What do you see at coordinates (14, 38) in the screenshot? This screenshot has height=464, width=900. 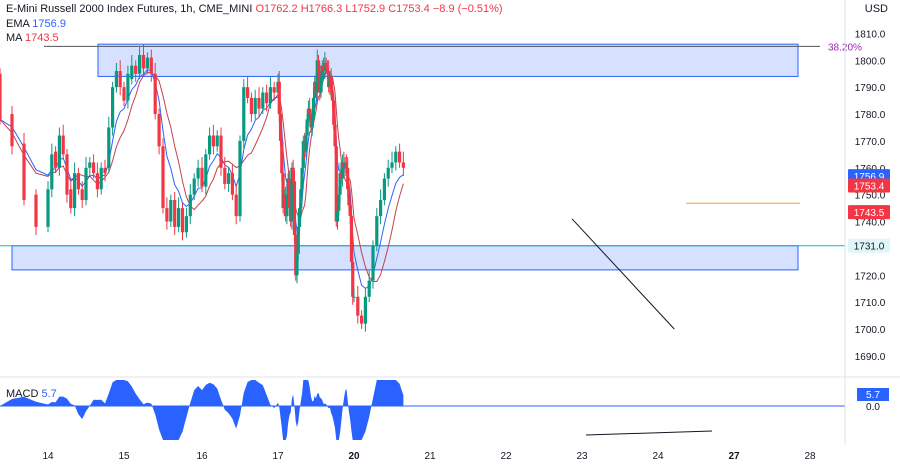 I see `ma-label: MA` at bounding box center [14, 38].